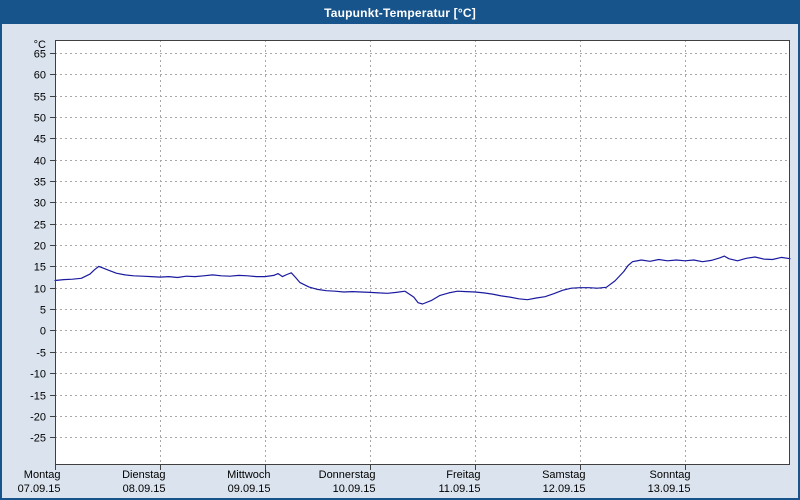 This screenshot has width=800, height=500. I want to click on y-tick-label: 55, so click(40, 98).